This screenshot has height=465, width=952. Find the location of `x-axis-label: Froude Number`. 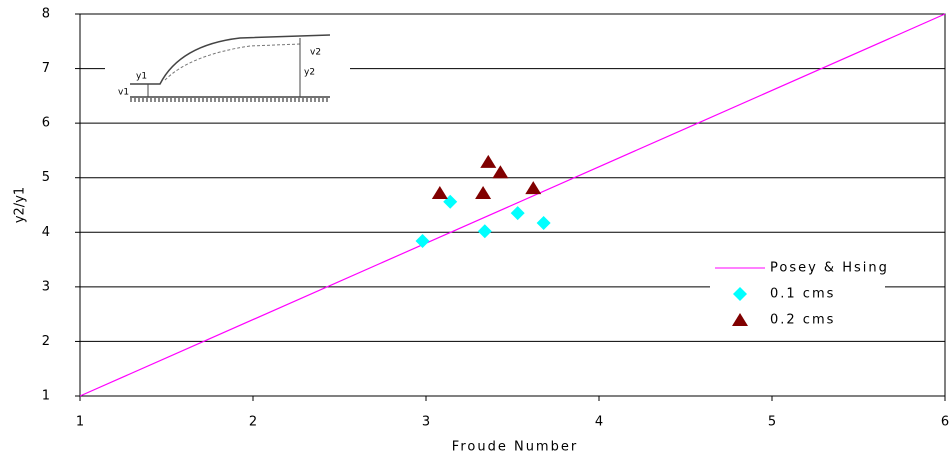

x-axis-label: Froude Number is located at coordinates (515, 447).